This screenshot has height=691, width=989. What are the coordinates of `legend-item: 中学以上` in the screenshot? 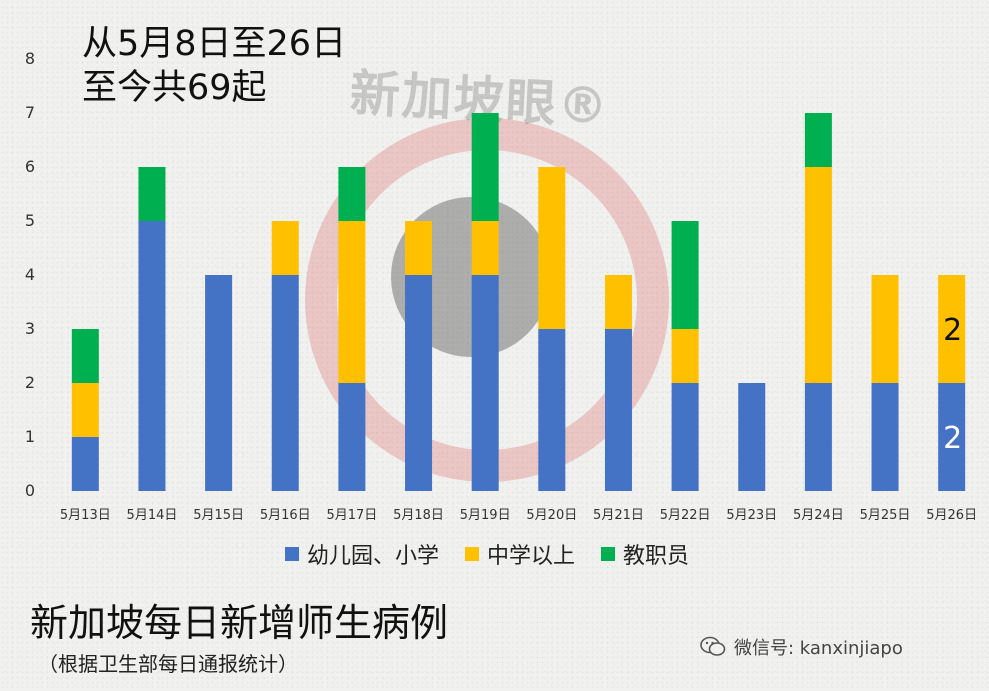 It's located at (520, 554).